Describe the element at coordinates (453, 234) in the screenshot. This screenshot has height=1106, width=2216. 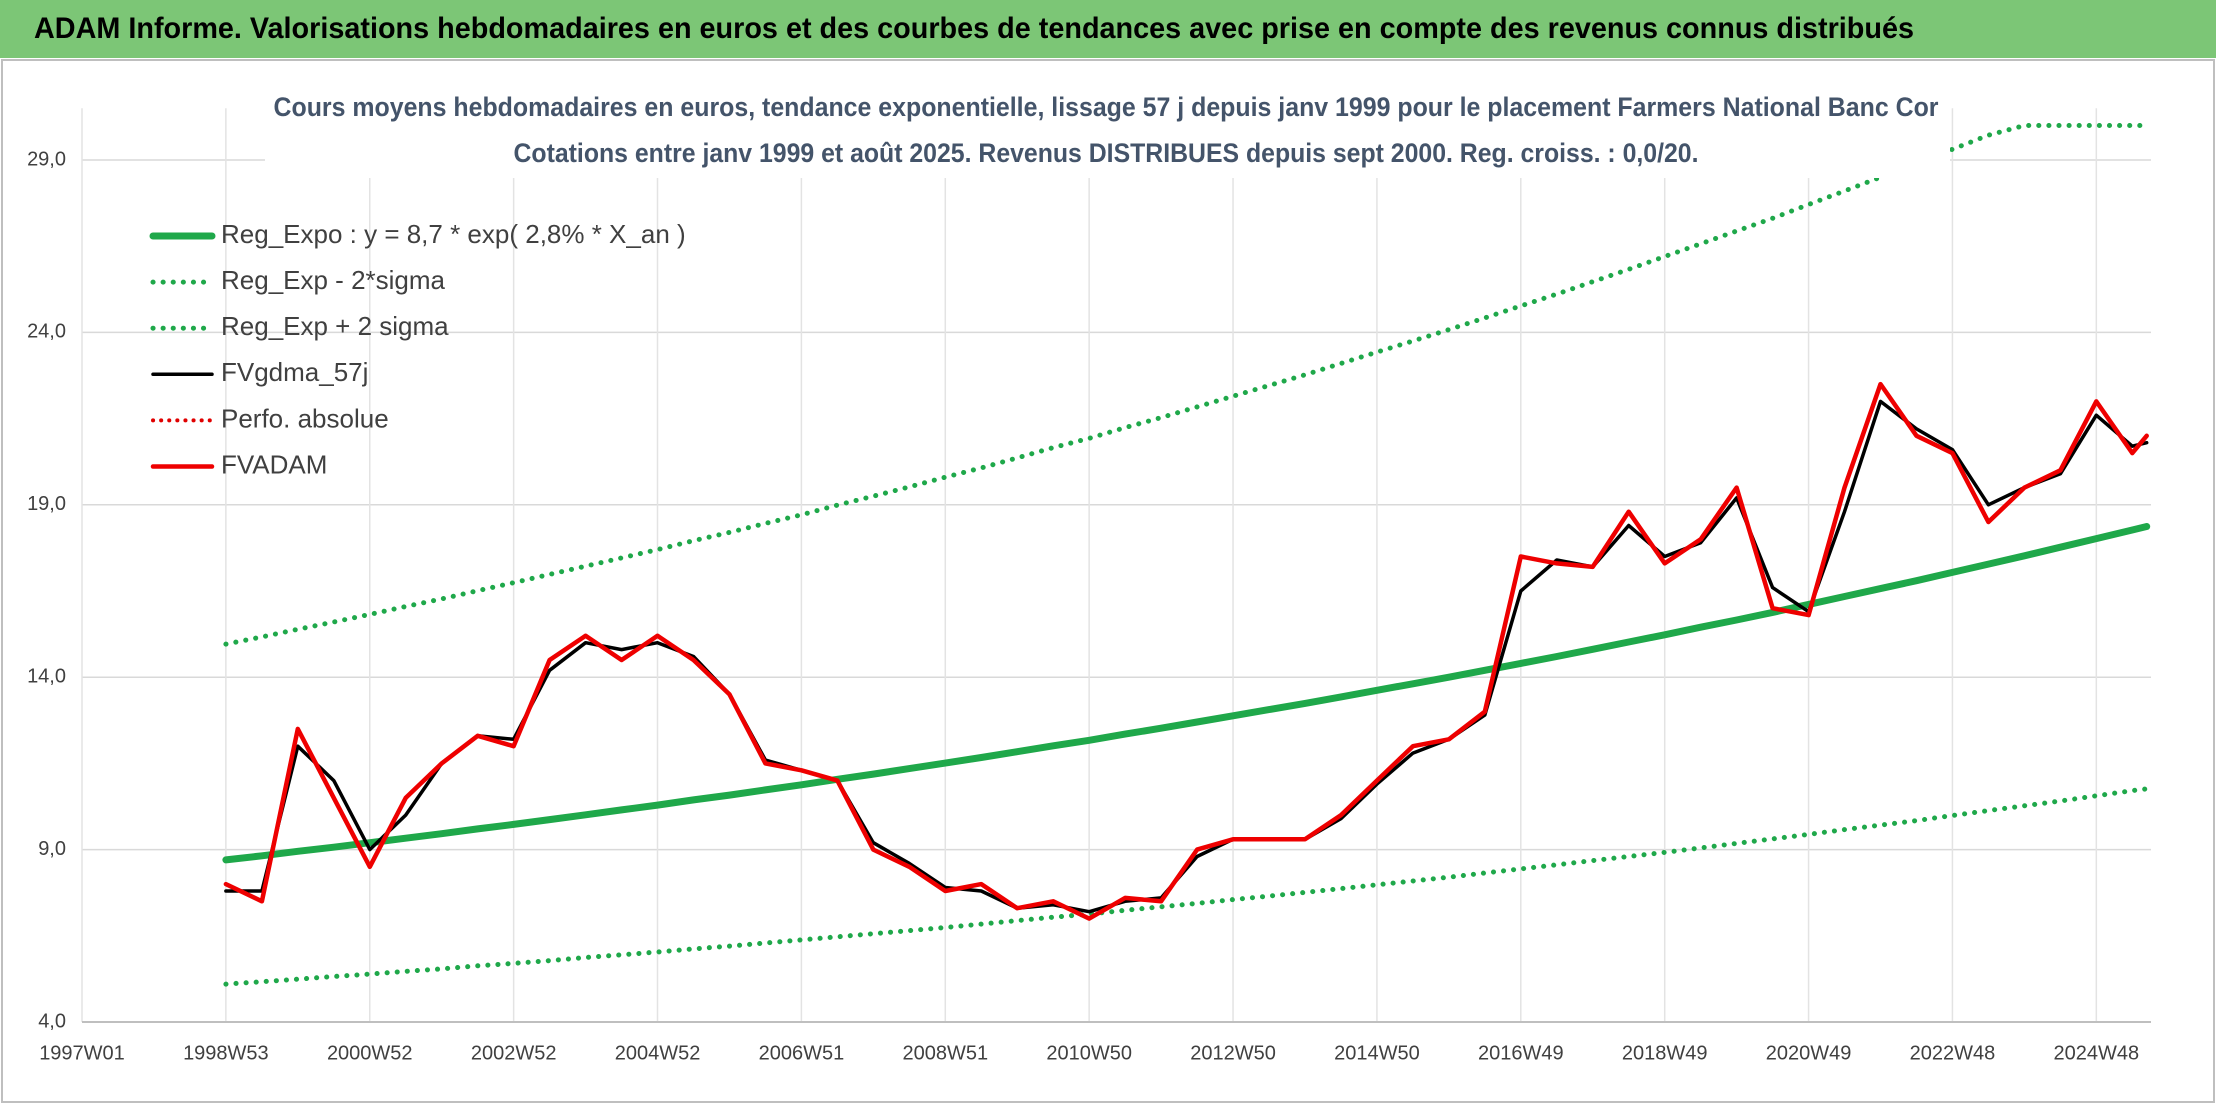
I see `legend-label: Reg_Expo : y = 8,7 * exp( 2,8% * X_an )` at that location.